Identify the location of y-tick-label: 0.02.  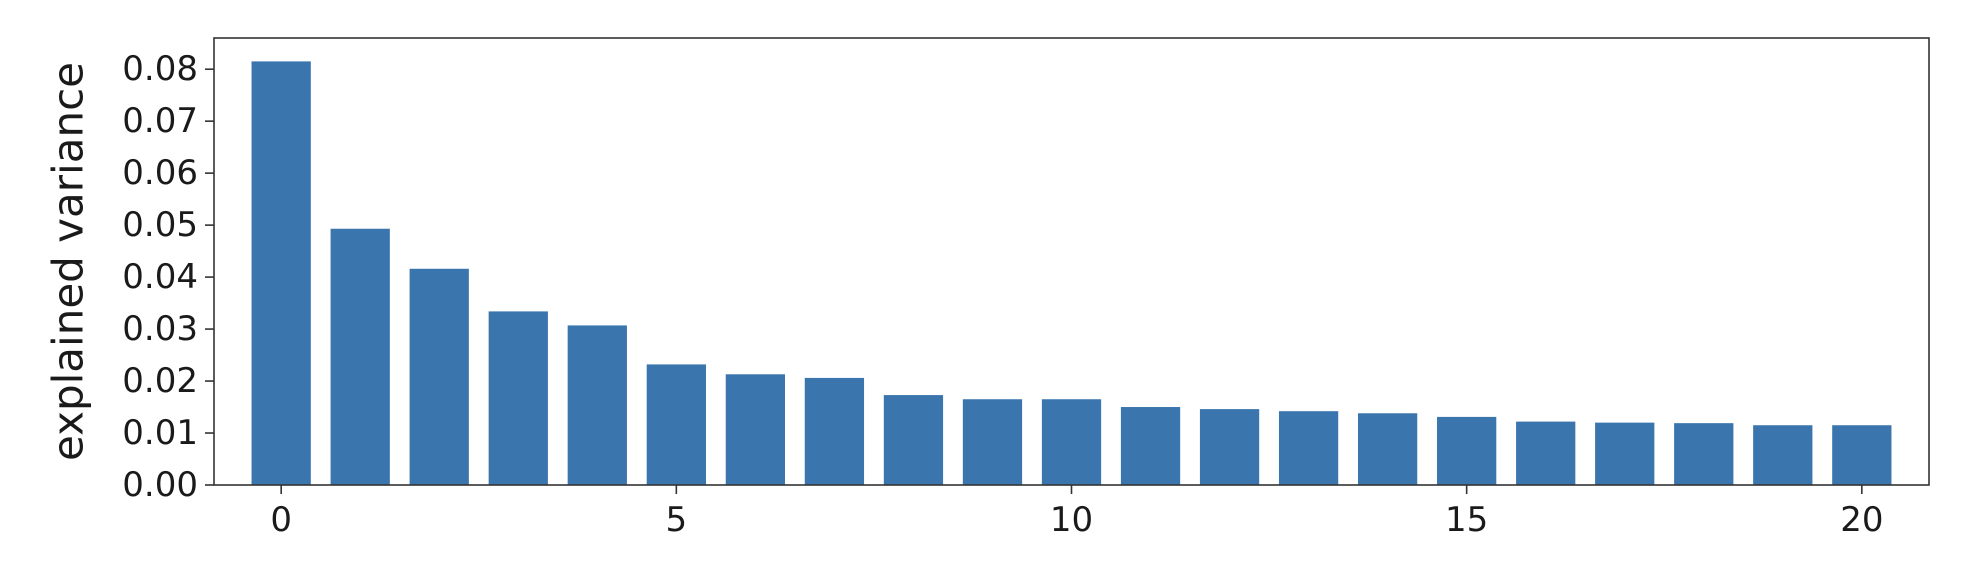
(160, 381).